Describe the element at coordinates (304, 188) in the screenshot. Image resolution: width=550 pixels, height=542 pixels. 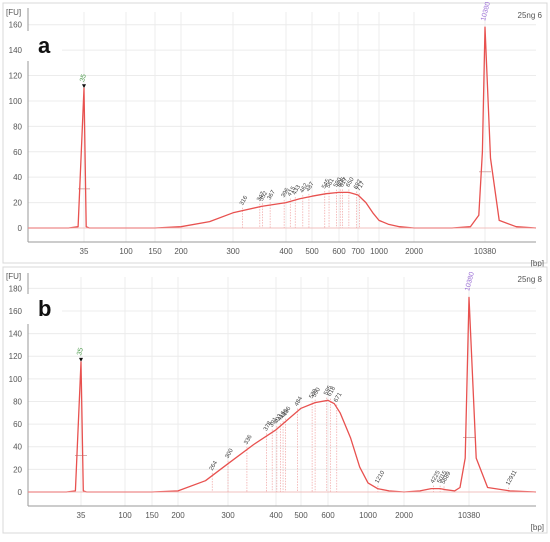
I see `peak-label: 462` at that location.